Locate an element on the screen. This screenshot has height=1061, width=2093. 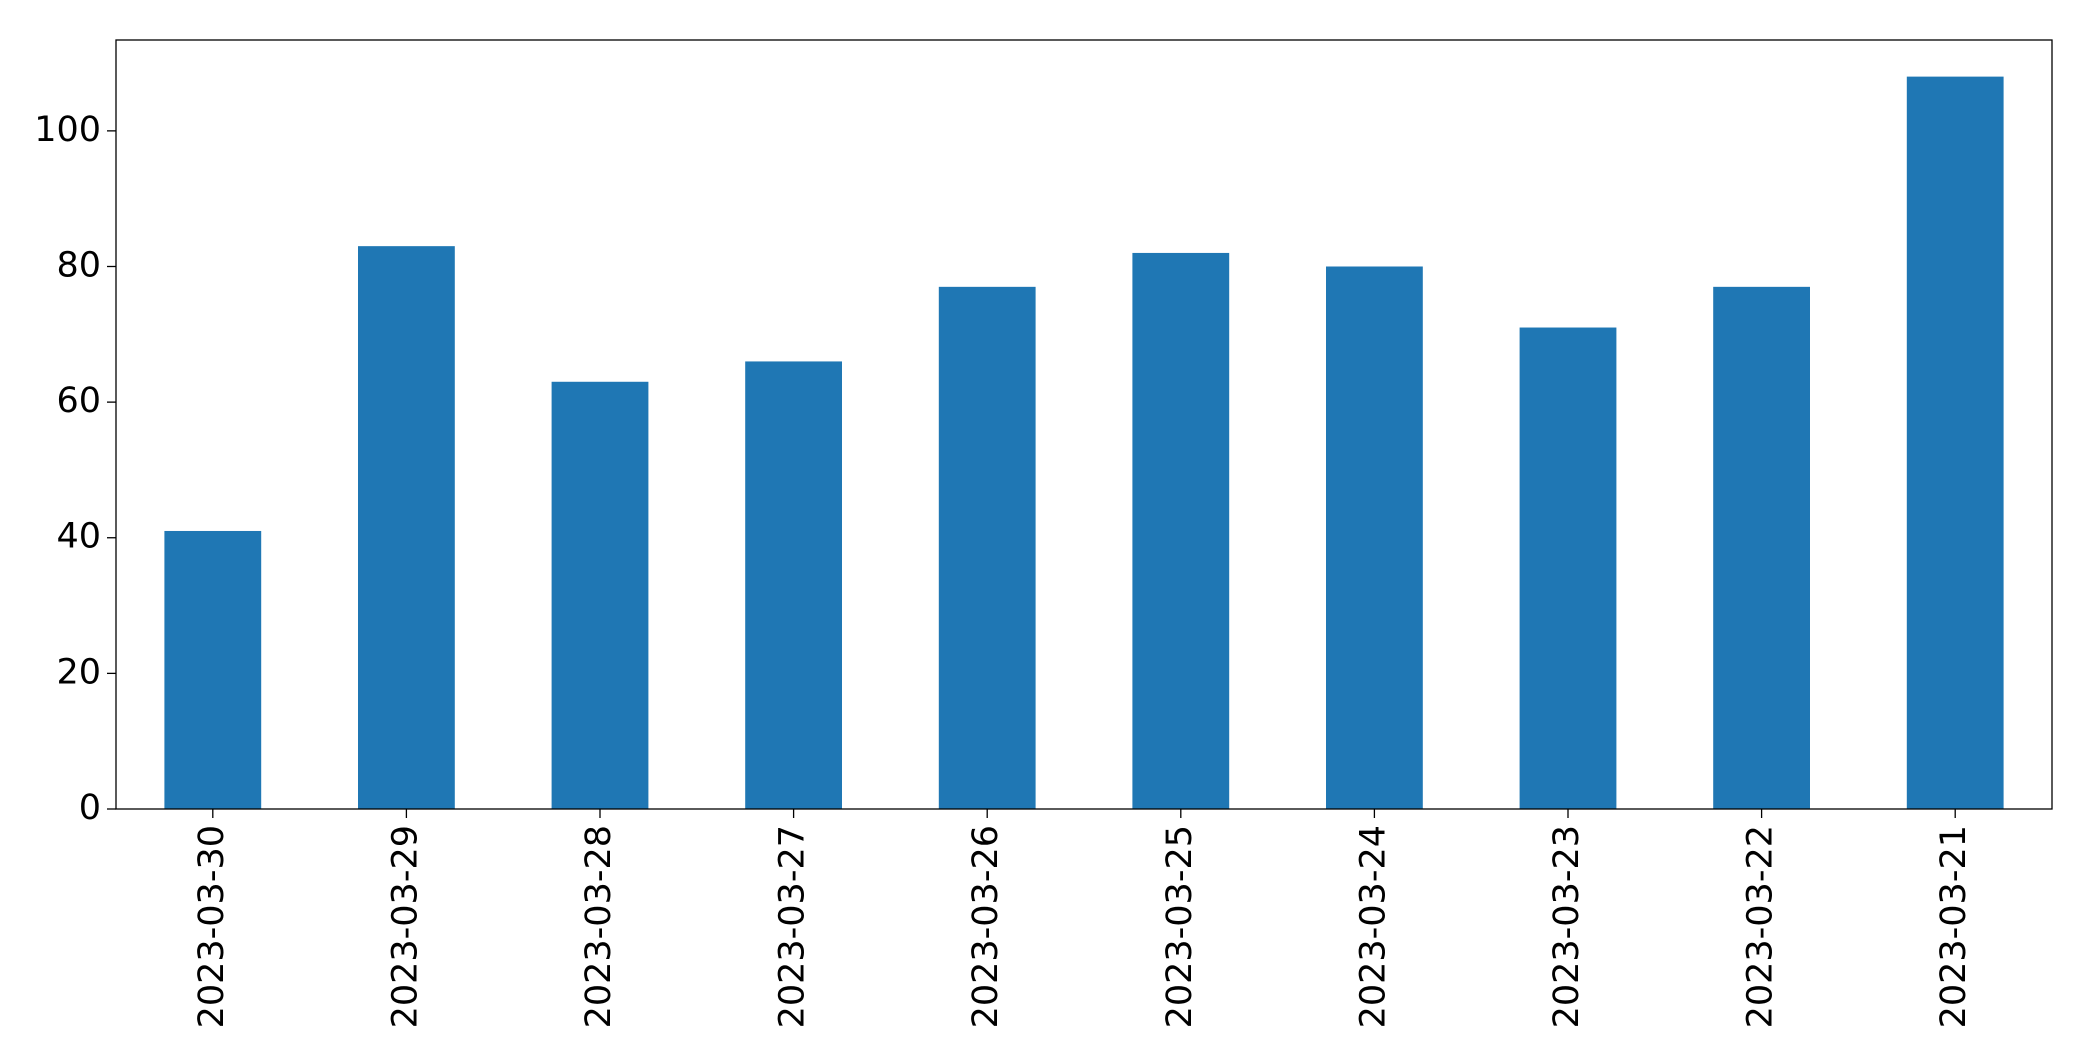
y-tick-label: 40 is located at coordinates (78, 537).